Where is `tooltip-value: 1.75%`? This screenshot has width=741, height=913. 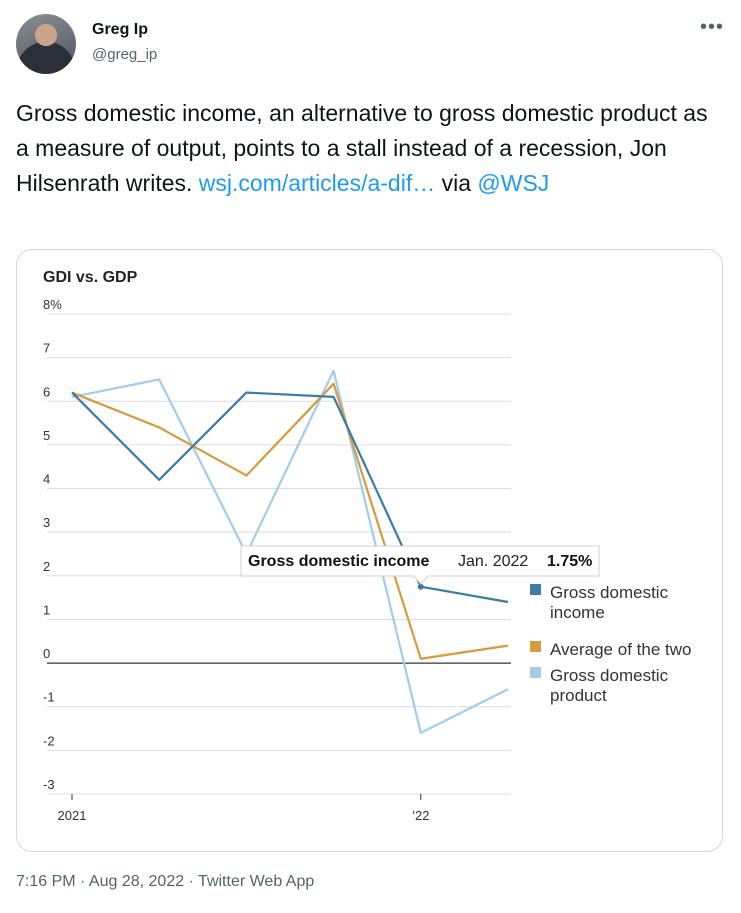
tooltip-value: 1.75% is located at coordinates (569, 561).